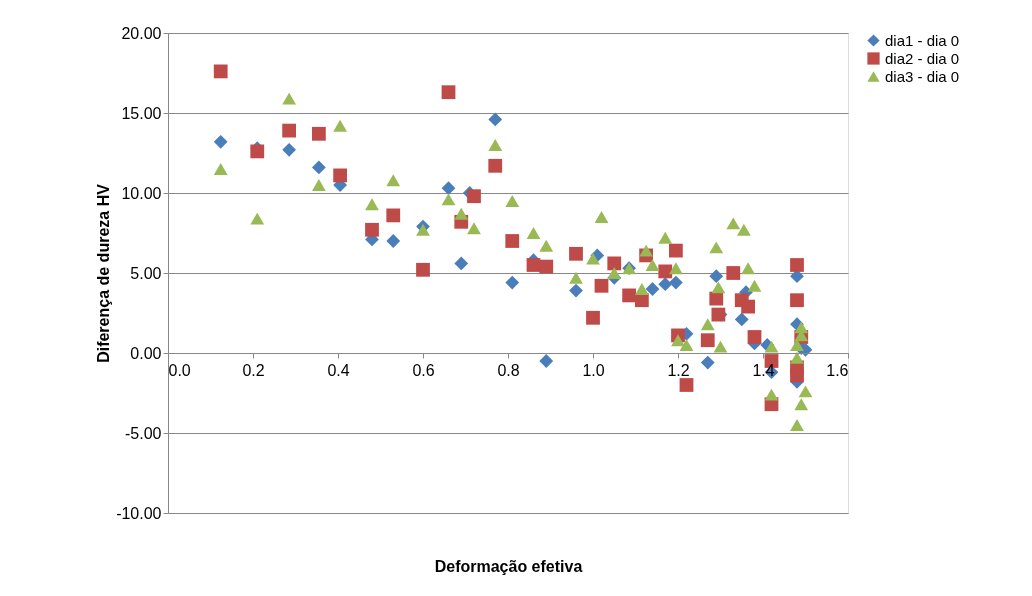 The image size is (1032, 596). What do you see at coordinates (146, 353) in the screenshot?
I see `y-tick-label: 0.00` at bounding box center [146, 353].